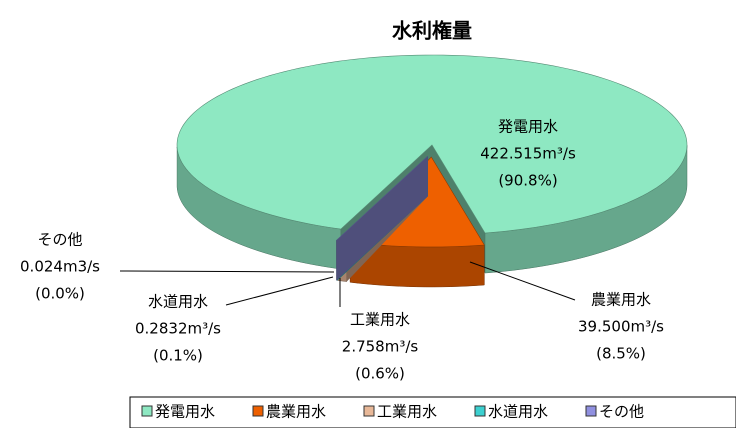 The height and width of the screenshot is (432, 736). Describe the element at coordinates (178, 302) in the screenshot. I see `slice-label: 水道用水` at that location.